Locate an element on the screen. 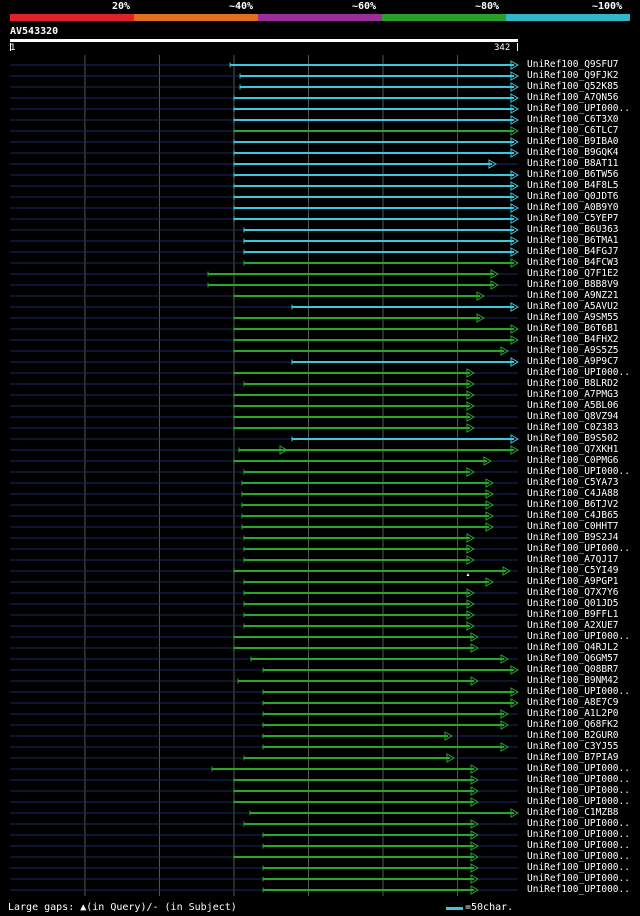 The height and width of the screenshot is (916, 640). hit-label: UniRef100_C0HHT7 is located at coordinates (573, 526).